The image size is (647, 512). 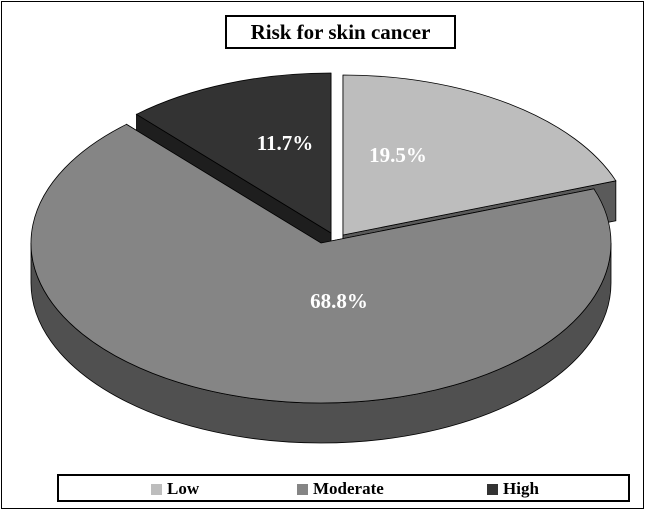 What do you see at coordinates (339, 301) in the screenshot?
I see `data-label-moderate: 68.8%` at bounding box center [339, 301].